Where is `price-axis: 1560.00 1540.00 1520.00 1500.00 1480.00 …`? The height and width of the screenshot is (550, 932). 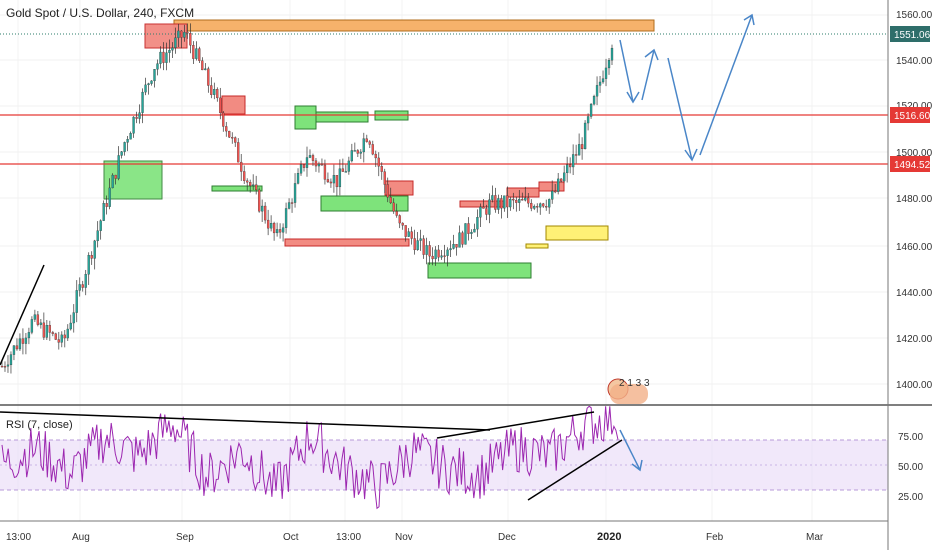 price-axis: 1560.00 1540.00 1520.00 1500.00 1480.00 … is located at coordinates (914, 200).